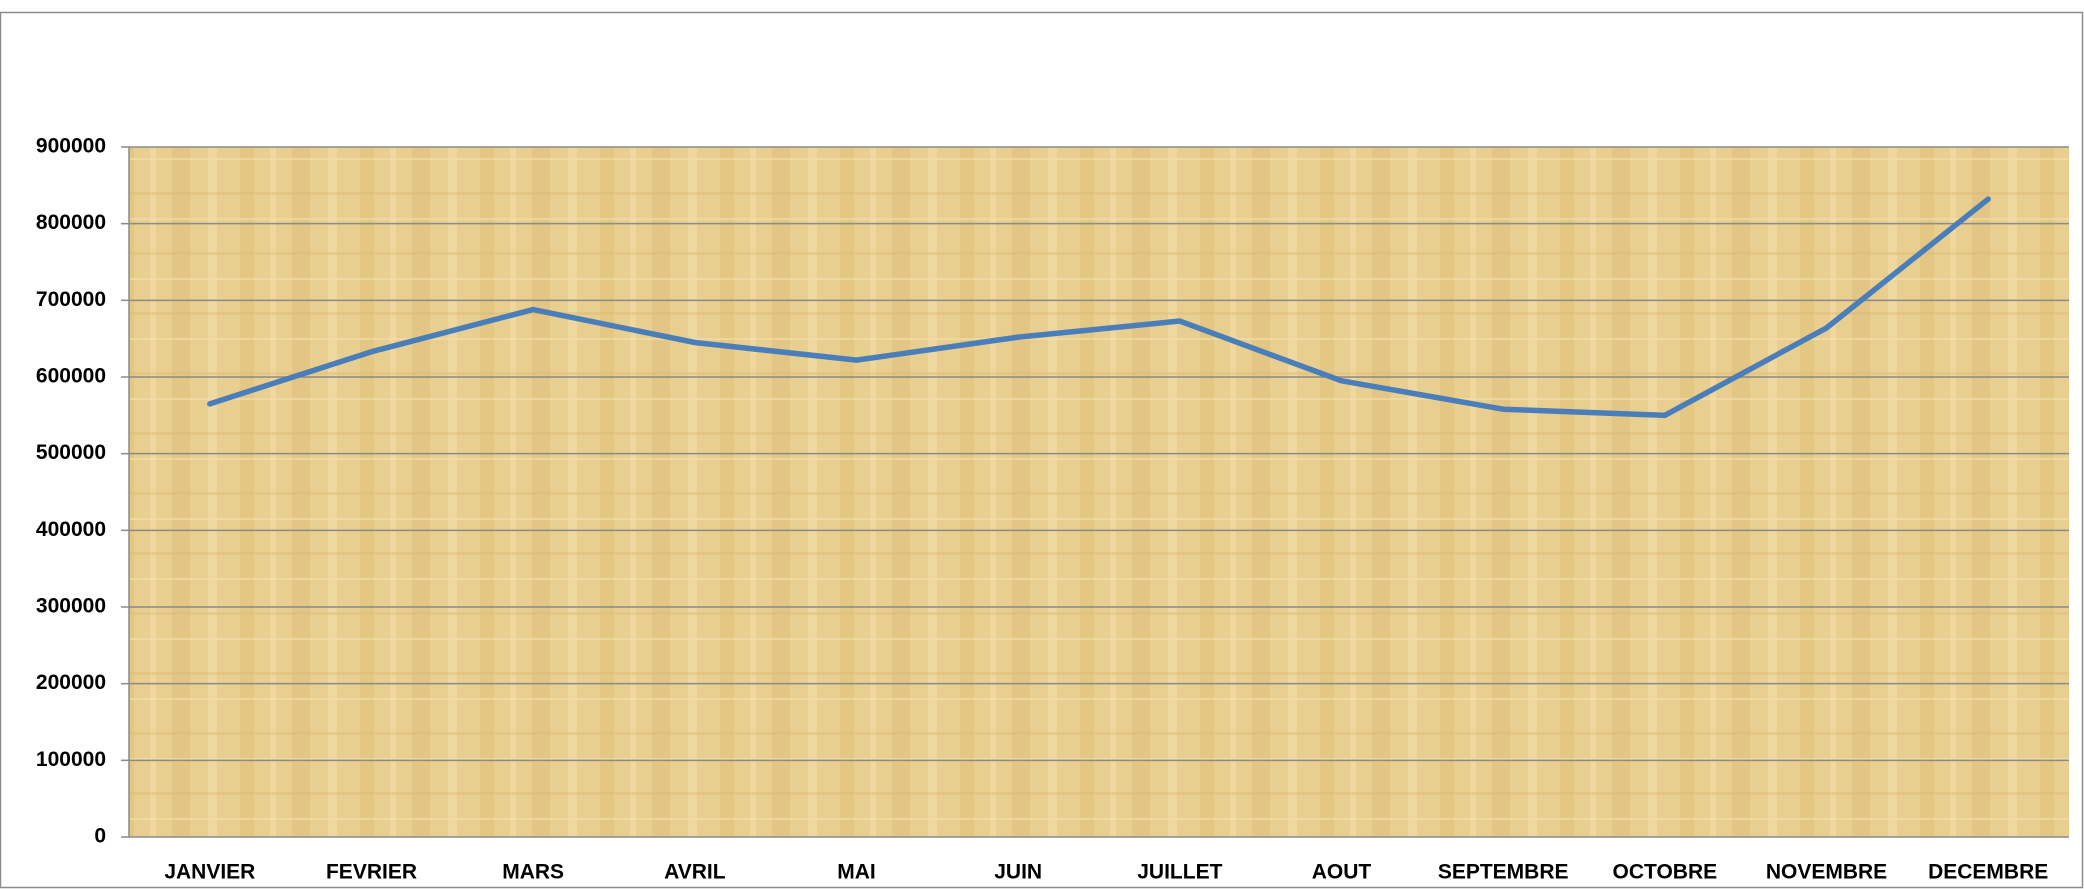 The height and width of the screenshot is (889, 2084). Describe the element at coordinates (71, 452) in the screenshot. I see `y-tick-label: 500000` at that location.